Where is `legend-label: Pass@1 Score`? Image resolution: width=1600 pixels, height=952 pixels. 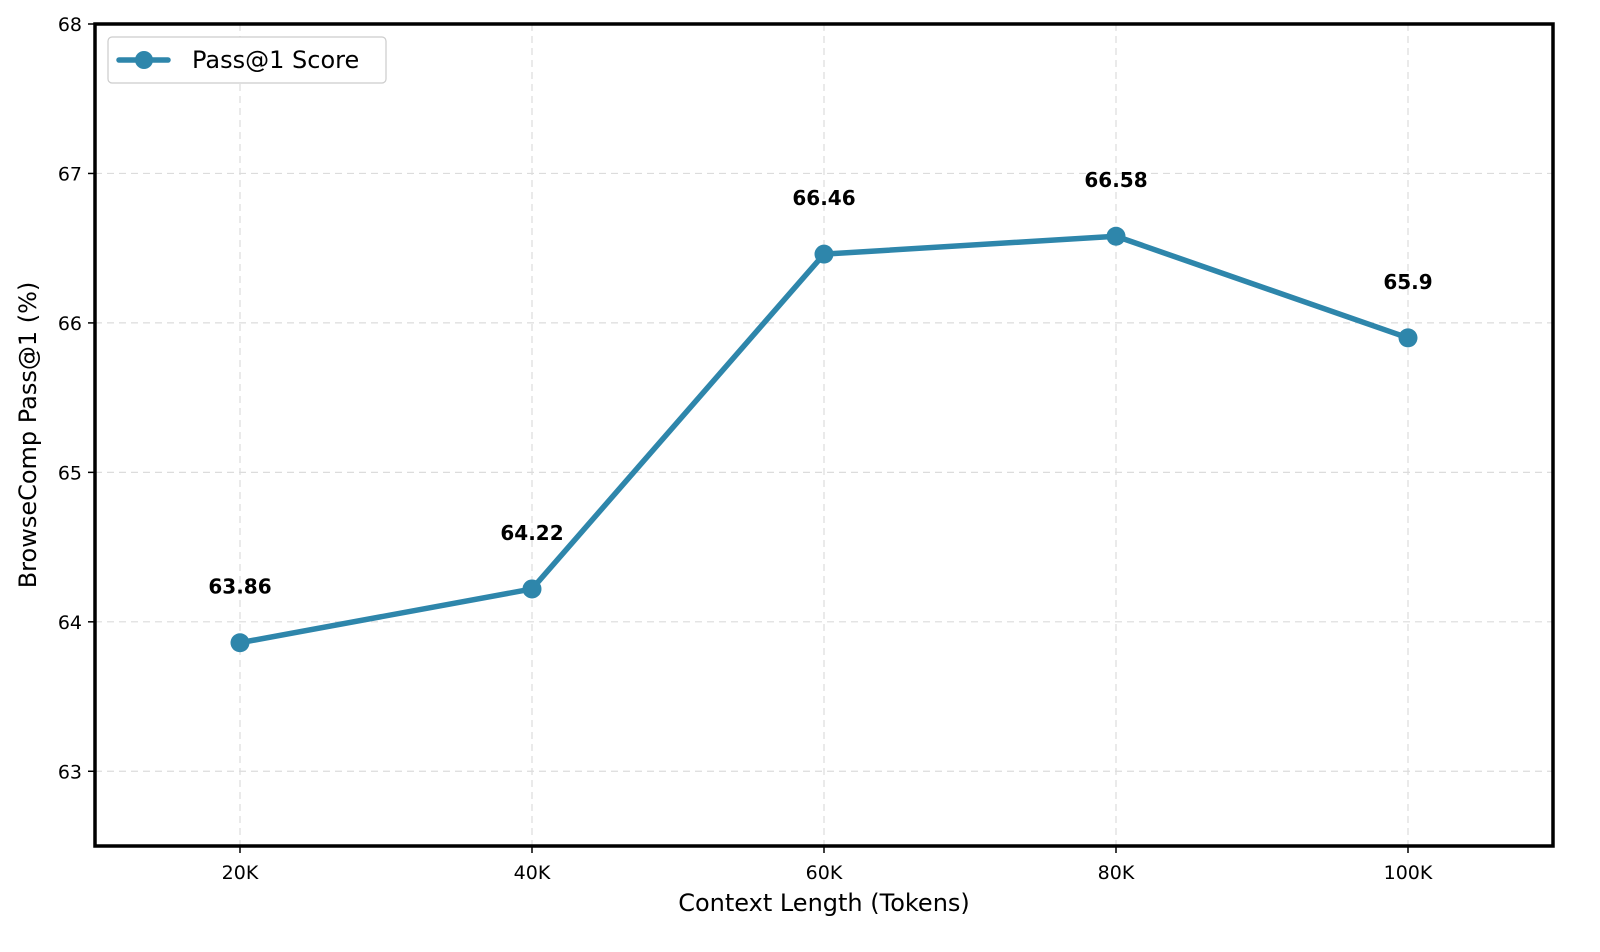
legend-label: Pass@1 Score is located at coordinates (275, 60).